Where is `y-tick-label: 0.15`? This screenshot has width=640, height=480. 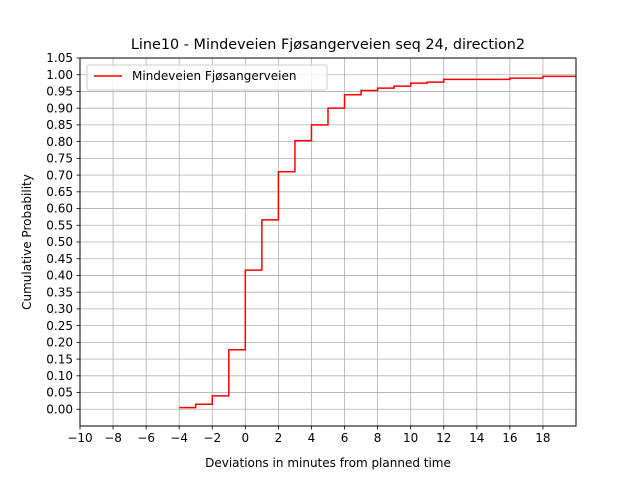
y-tick-label: 0.15 is located at coordinates (59, 359).